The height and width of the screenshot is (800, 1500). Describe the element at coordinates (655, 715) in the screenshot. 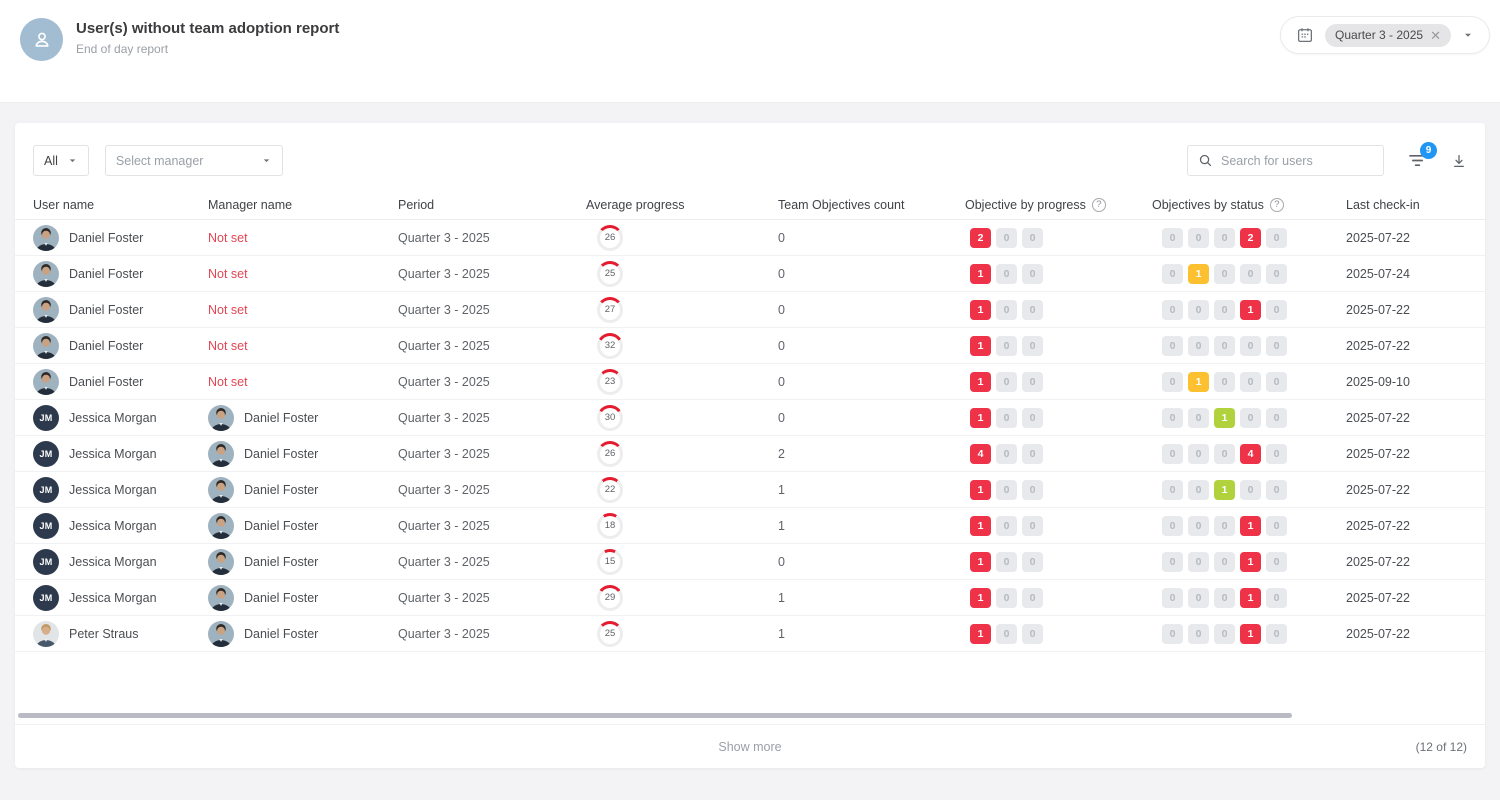

I see `scrollbar-thumb` at that location.